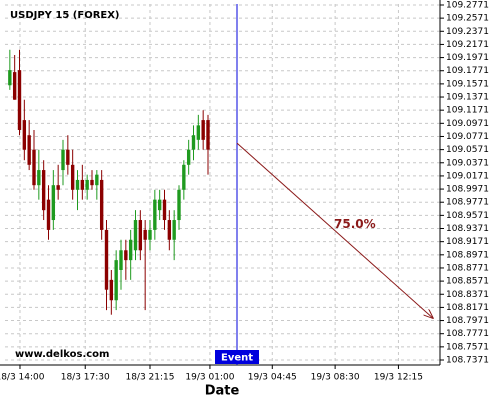  I want to click on y-tick-label: 109.0371, so click(467, 163).